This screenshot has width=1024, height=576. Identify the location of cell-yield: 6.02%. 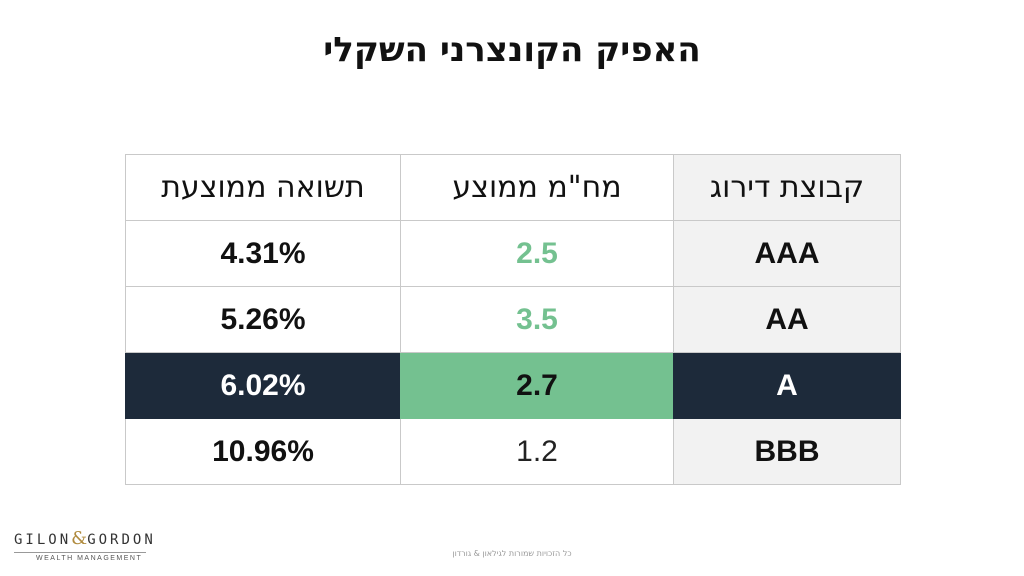
(263, 385).